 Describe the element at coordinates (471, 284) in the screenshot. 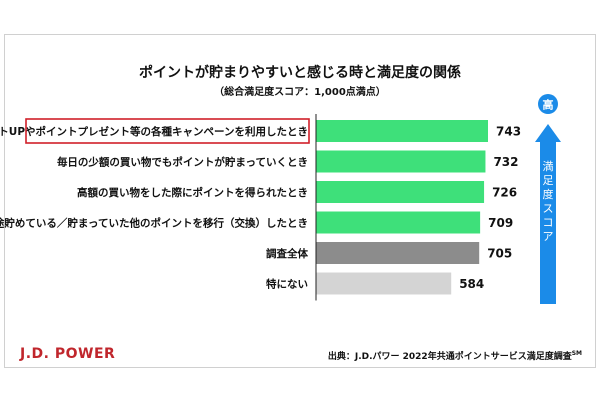

I see `value-label-6: 584` at that location.